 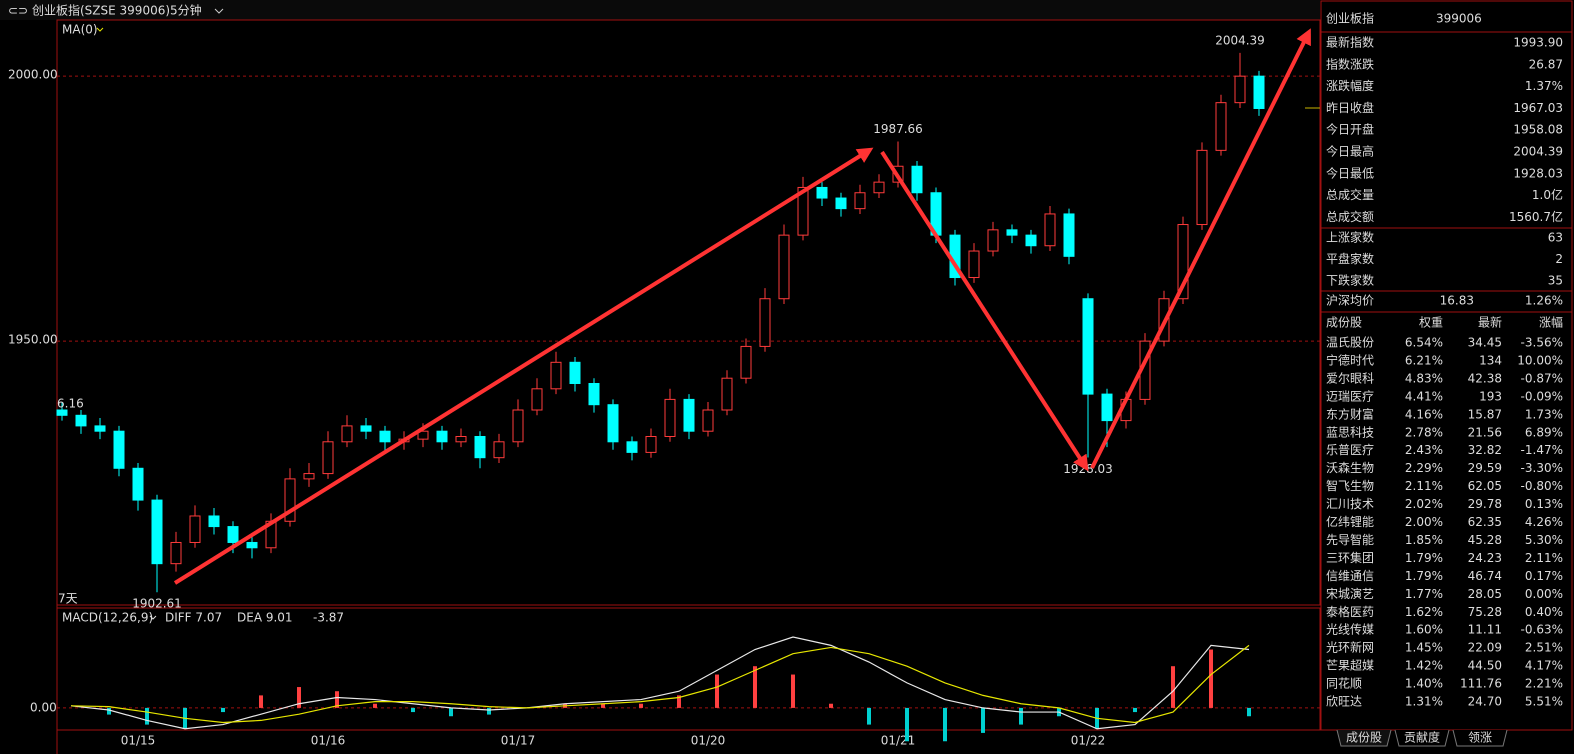 I want to click on quote-label: 今日最高, so click(x=1350, y=151).